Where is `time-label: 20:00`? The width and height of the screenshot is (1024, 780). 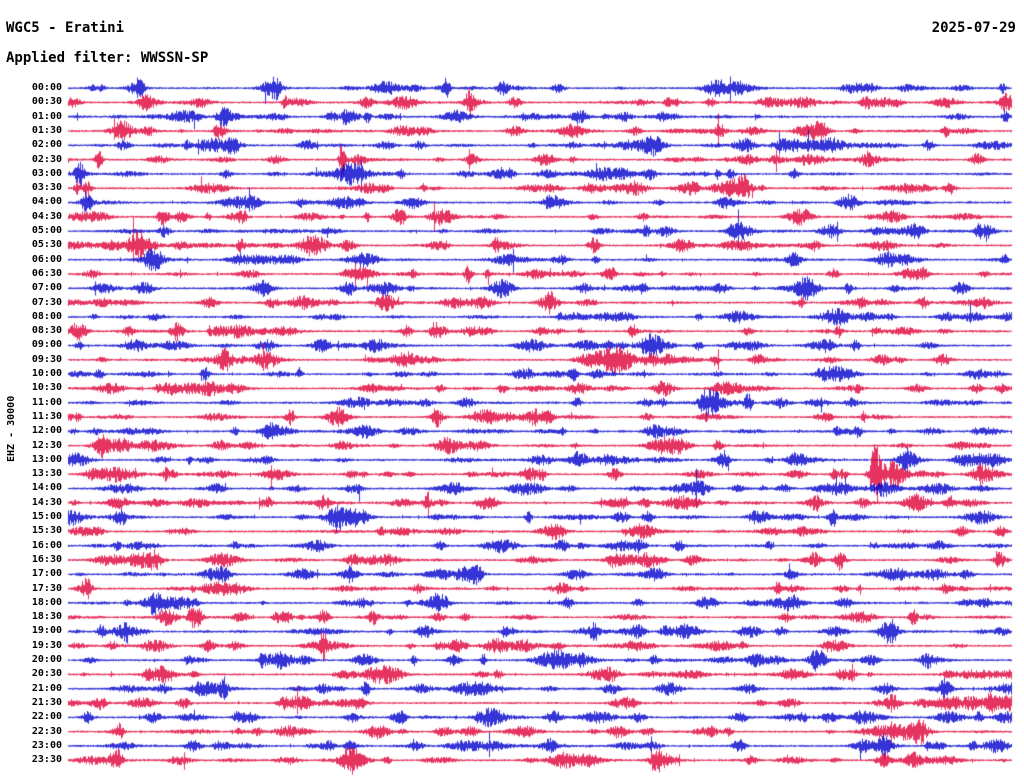 time-label: 20:00 is located at coordinates (46, 659).